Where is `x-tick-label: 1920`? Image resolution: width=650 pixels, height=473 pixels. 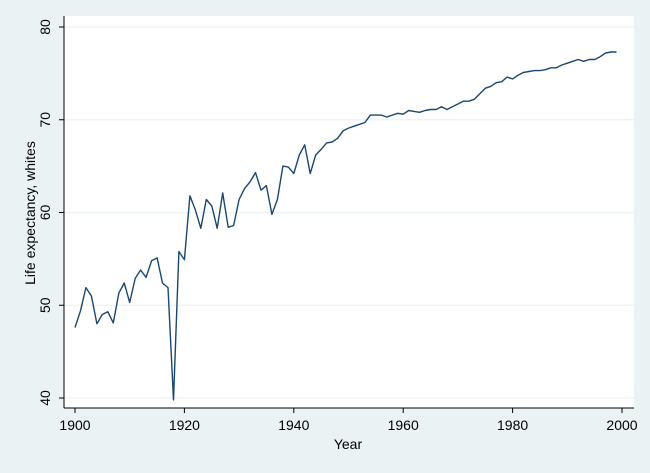
x-tick-label: 1920 is located at coordinates (184, 425).